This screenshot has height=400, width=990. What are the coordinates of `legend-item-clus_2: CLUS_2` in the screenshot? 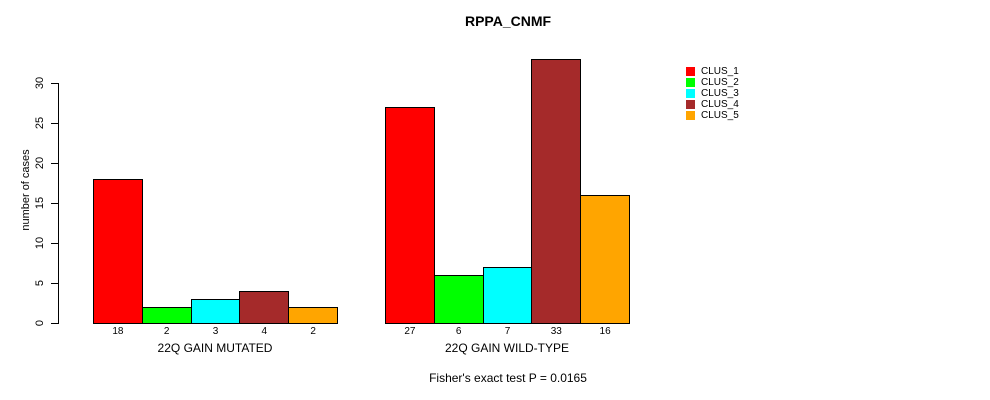 It's located at (712, 82).